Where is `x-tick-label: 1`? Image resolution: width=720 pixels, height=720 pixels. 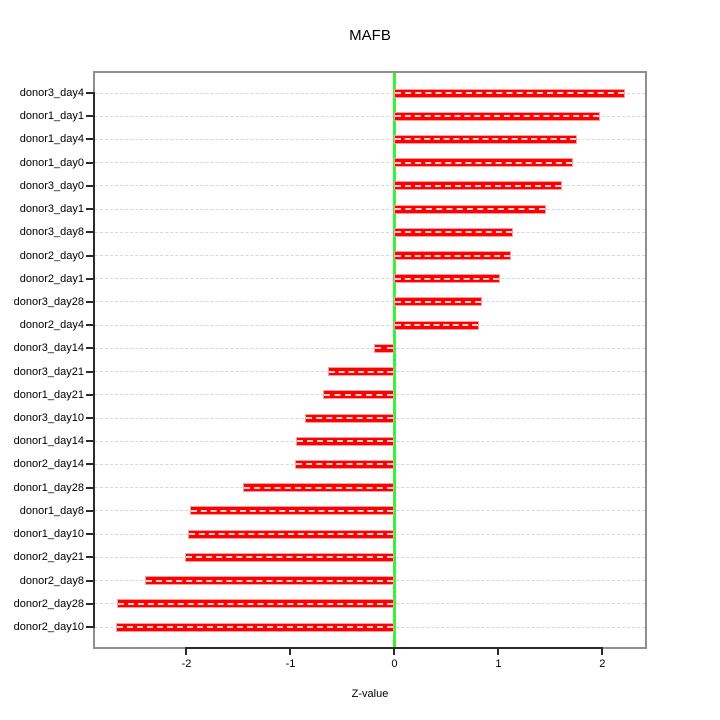 x-tick-label: 1 is located at coordinates (498, 664).